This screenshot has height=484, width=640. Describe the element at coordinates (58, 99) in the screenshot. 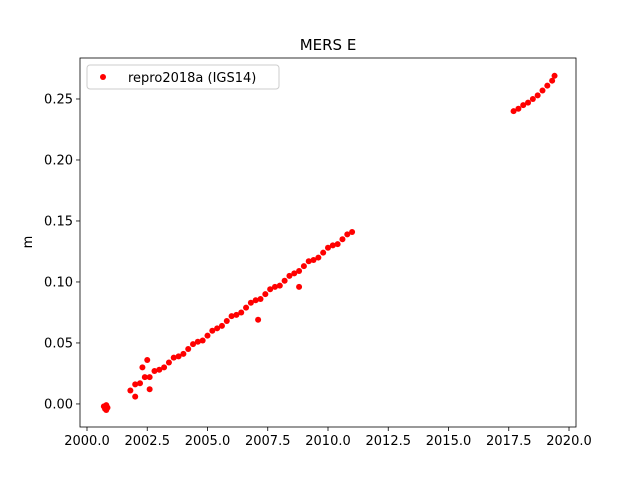

I see `y-tick-label: 0.25` at that location.